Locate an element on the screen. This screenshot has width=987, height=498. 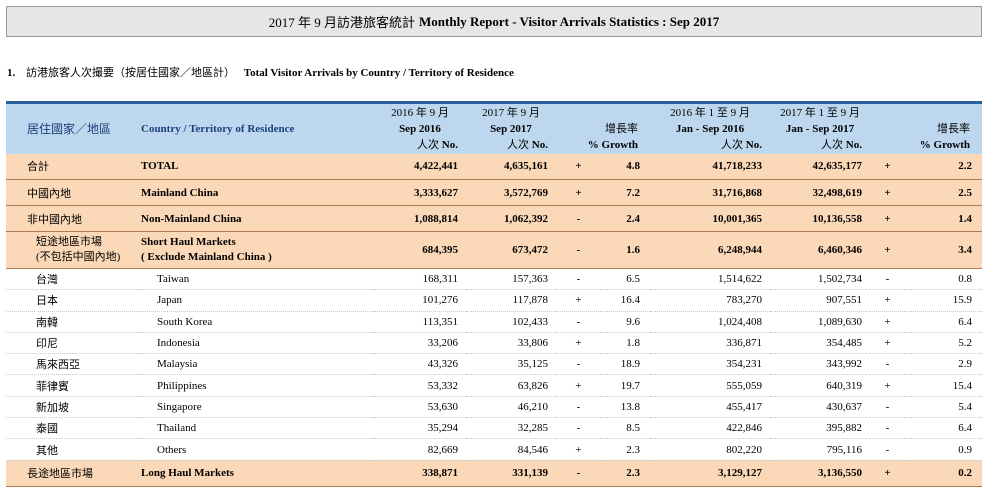
arrivals-ytd-2017: 1,089,630 is located at coordinates (820, 322).